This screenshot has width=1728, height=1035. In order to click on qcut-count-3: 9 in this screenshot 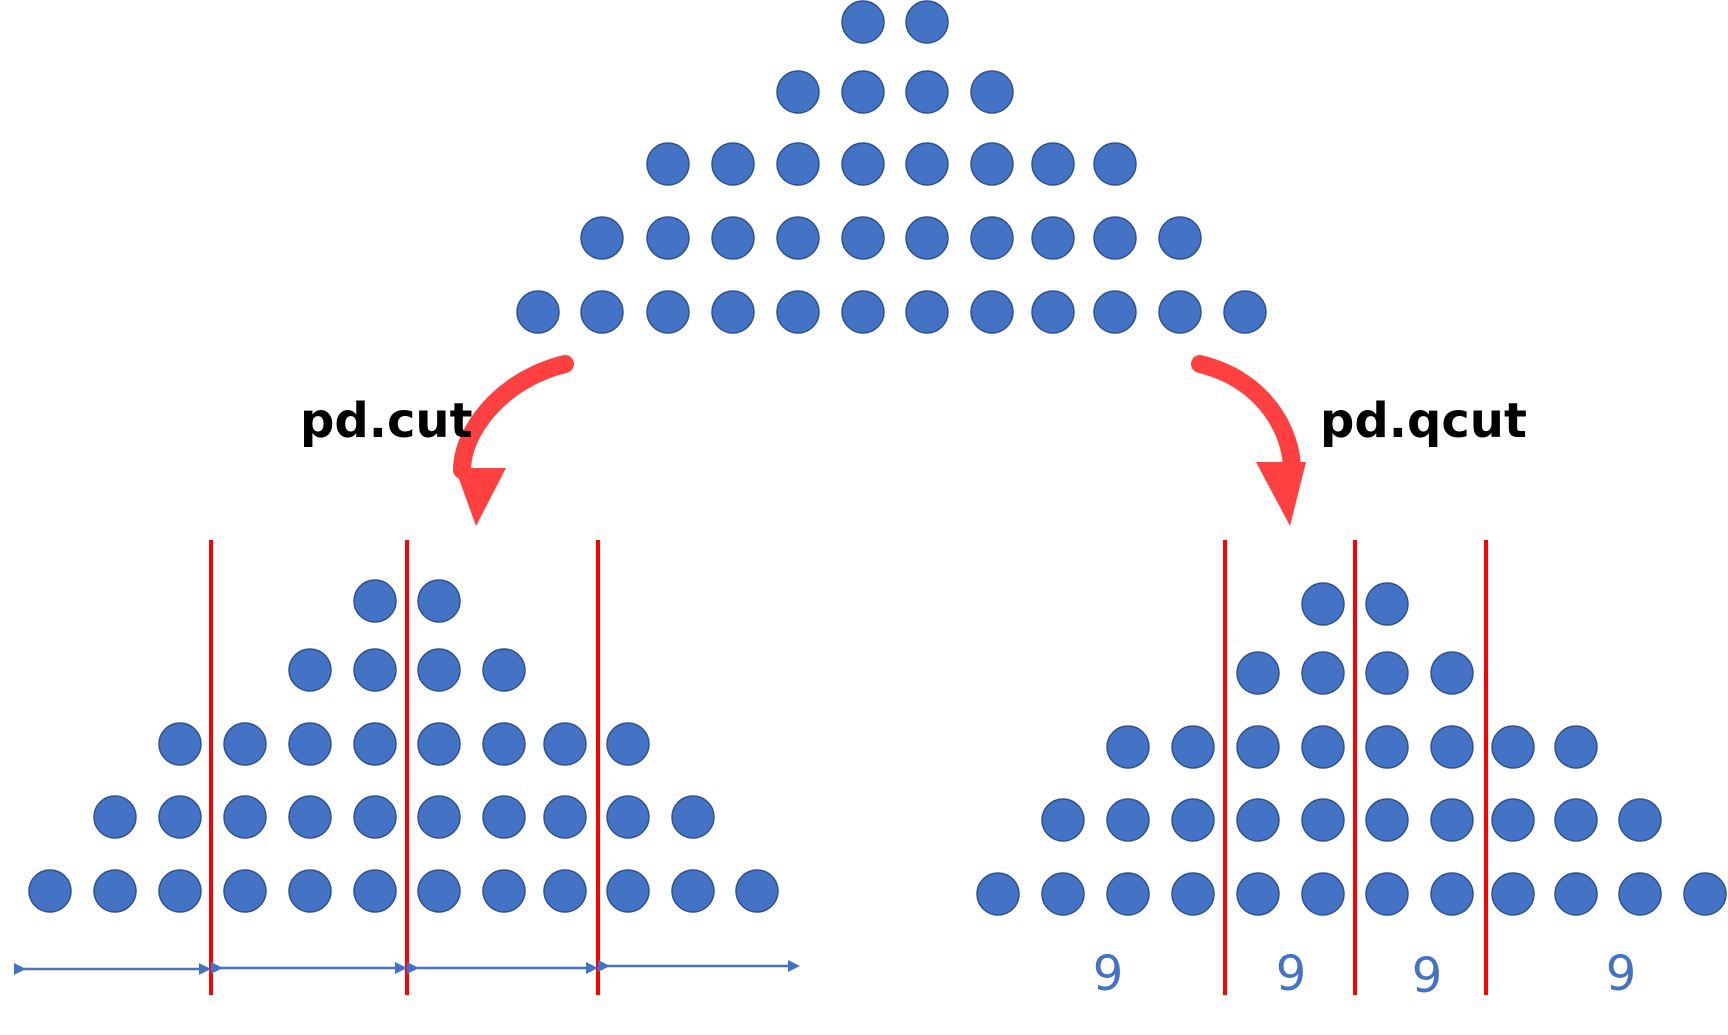, I will do `click(1427, 976)`.